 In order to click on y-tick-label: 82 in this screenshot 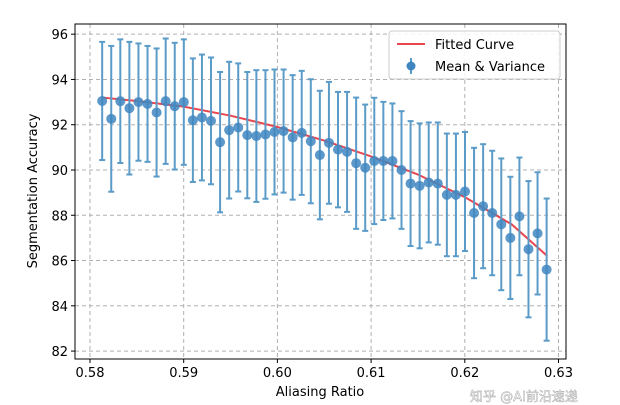, I will do `click(59, 352)`.